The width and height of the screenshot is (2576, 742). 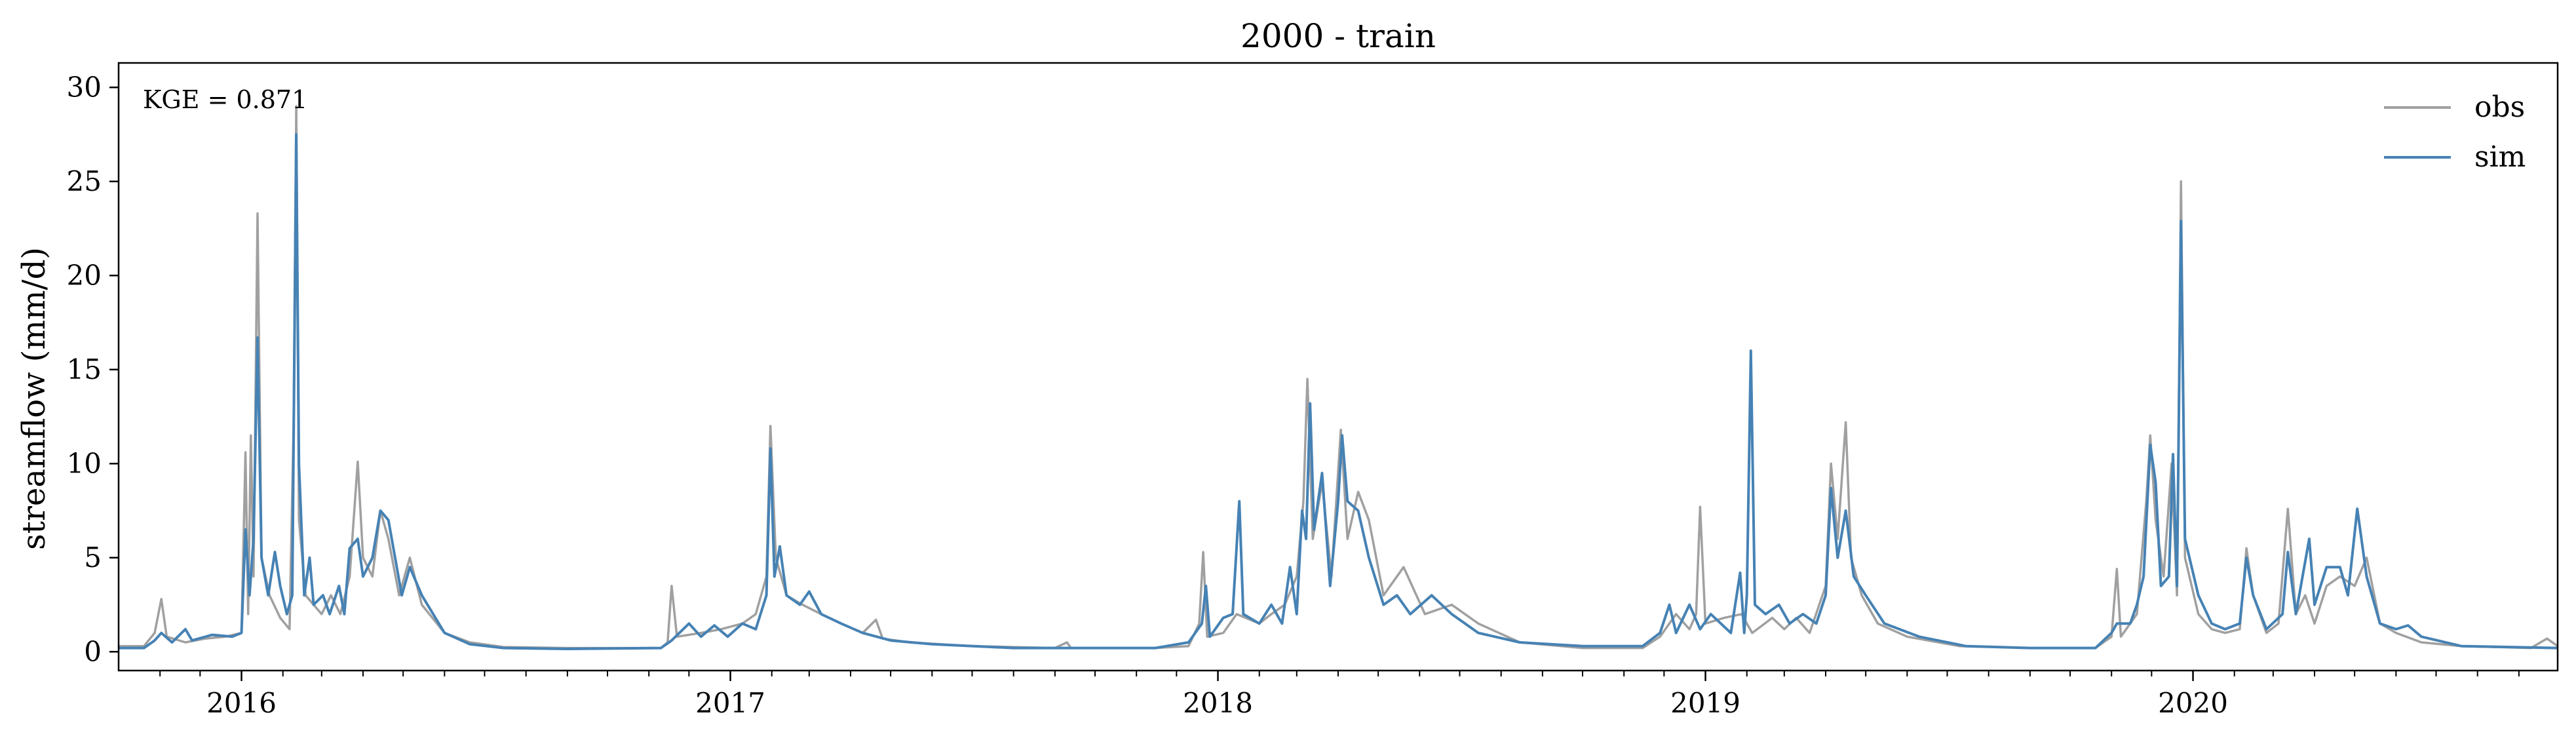 What do you see at coordinates (84, 369) in the screenshot?
I see `y-tick-label: 15` at bounding box center [84, 369].